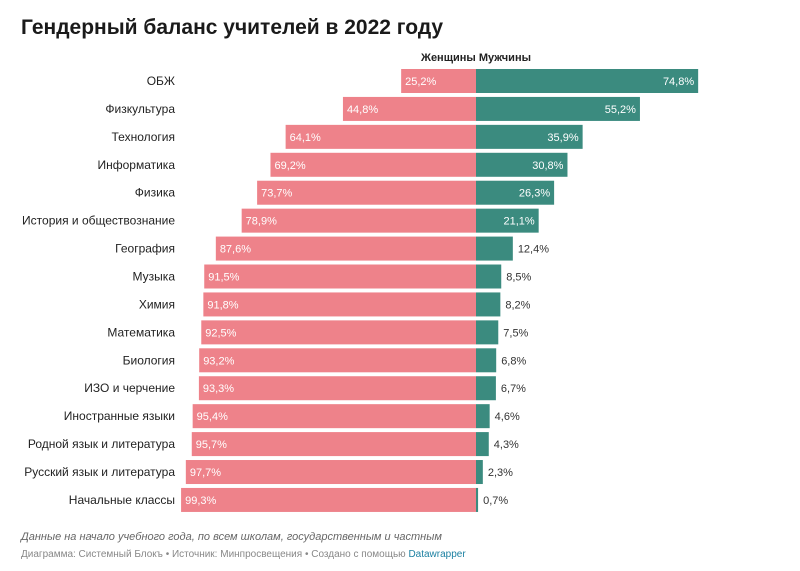 The width and height of the screenshot is (800, 571). What do you see at coordinates (129, 388) in the screenshot?
I see `category-label: ИЗО и черчение` at bounding box center [129, 388].